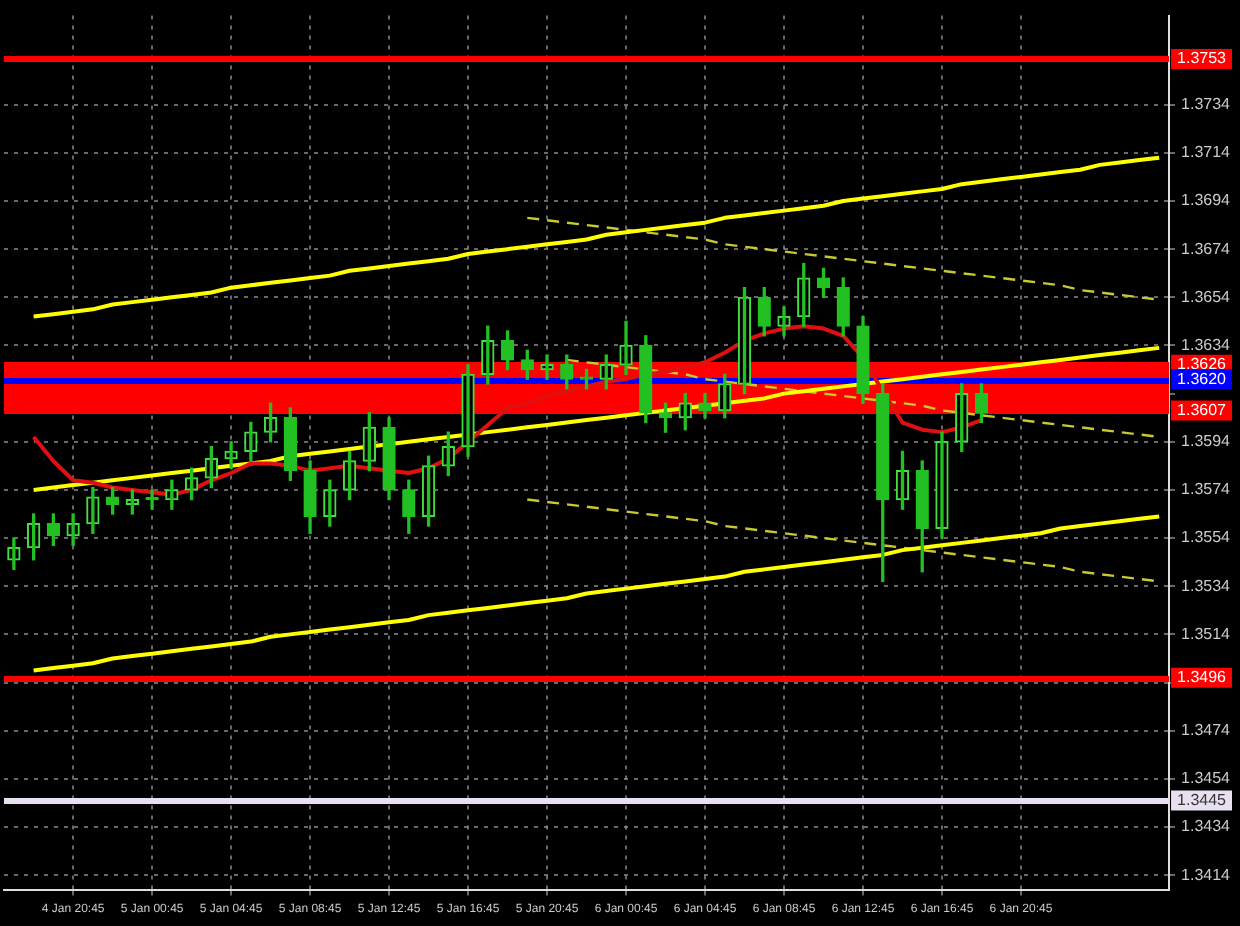 The width and height of the screenshot is (1240, 926). I want to click on y-tick-label: 1.3534, so click(1206, 585).